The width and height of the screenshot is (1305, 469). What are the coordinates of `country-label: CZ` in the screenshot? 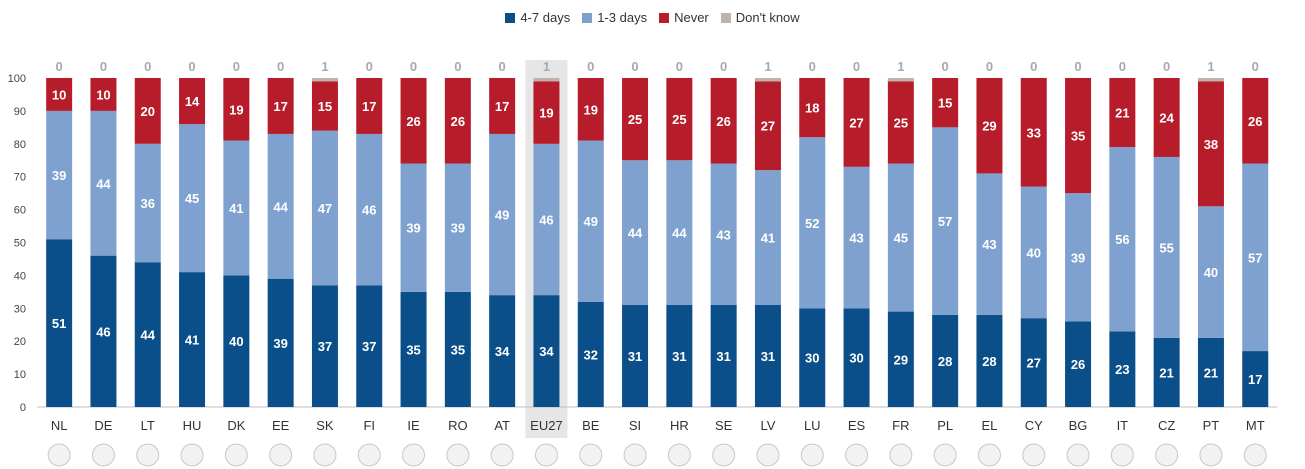 It's located at (1166, 425).